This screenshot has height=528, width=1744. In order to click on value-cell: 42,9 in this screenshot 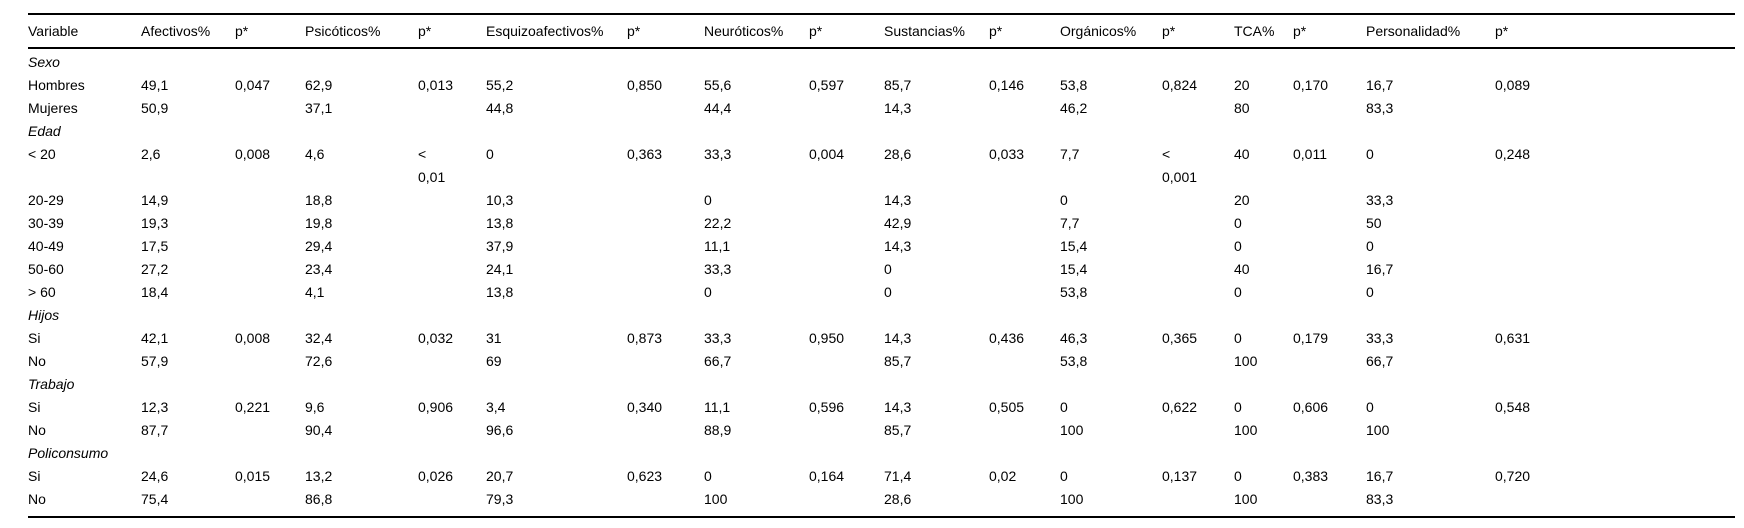, I will do `click(898, 223)`.